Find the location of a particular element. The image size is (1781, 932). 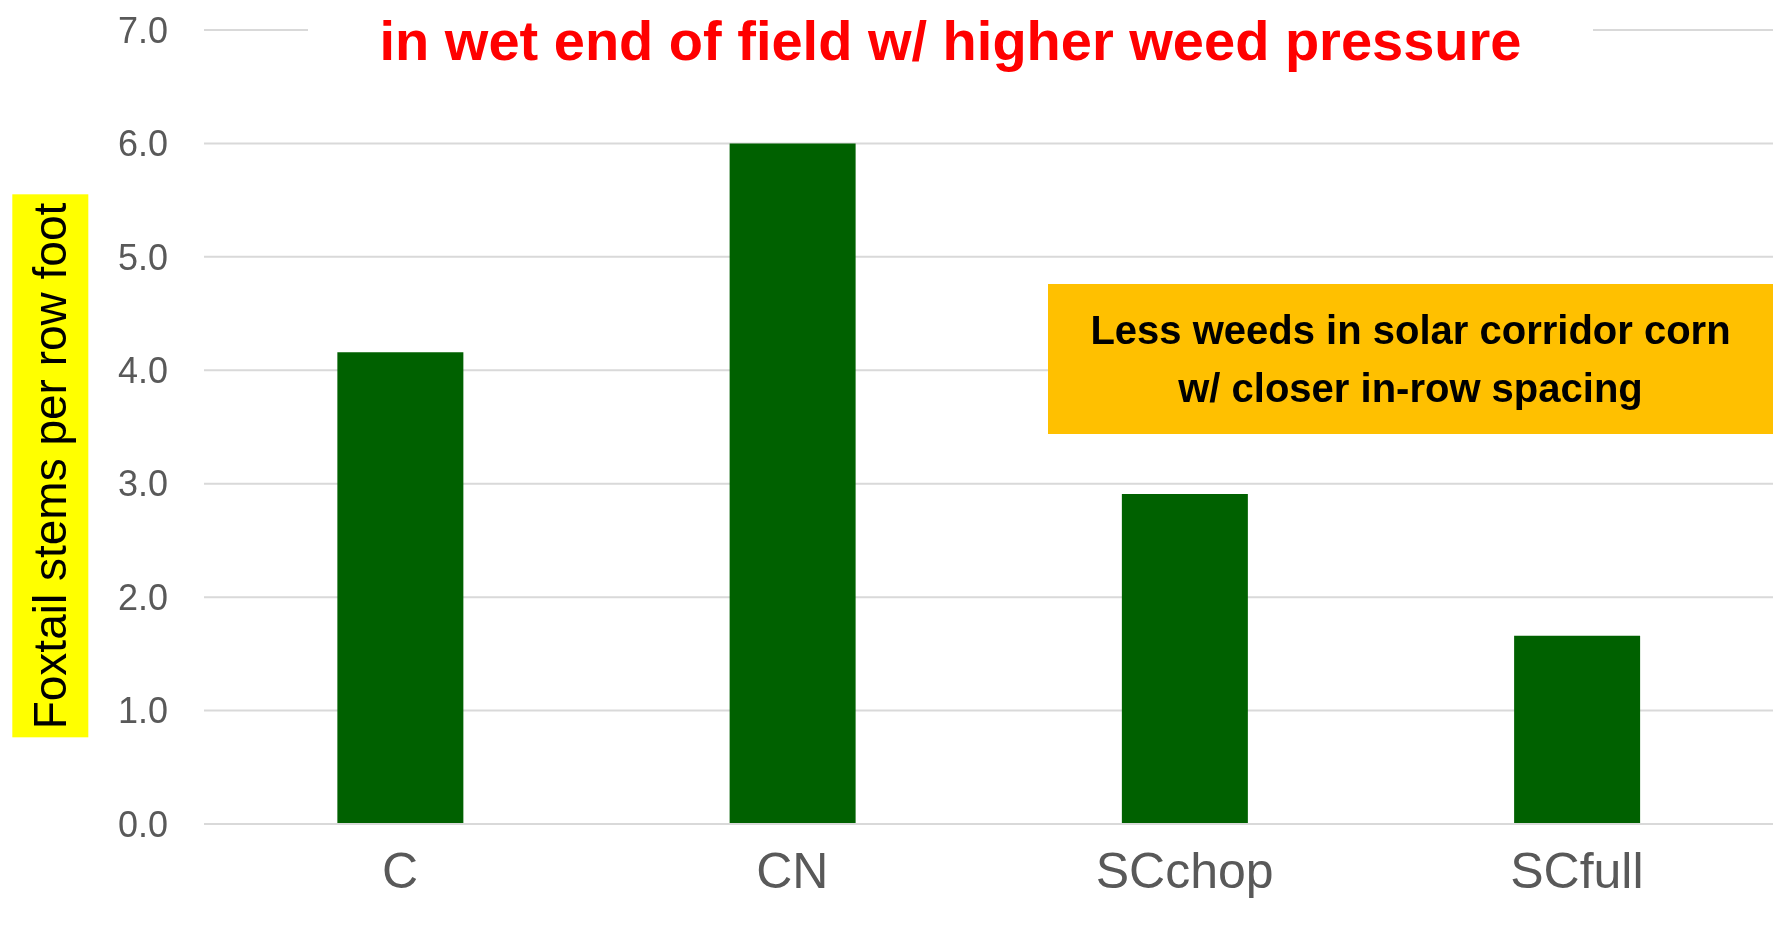

y-tick-label: 3.0 is located at coordinates (142, 484).